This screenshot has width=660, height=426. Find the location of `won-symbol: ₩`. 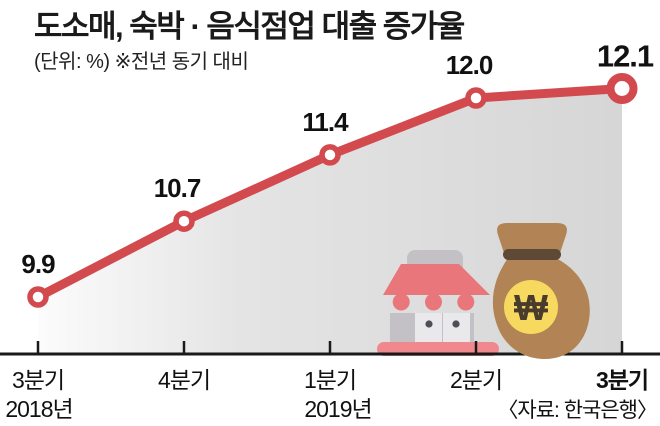

won-symbol: ₩ is located at coordinates (531, 307).